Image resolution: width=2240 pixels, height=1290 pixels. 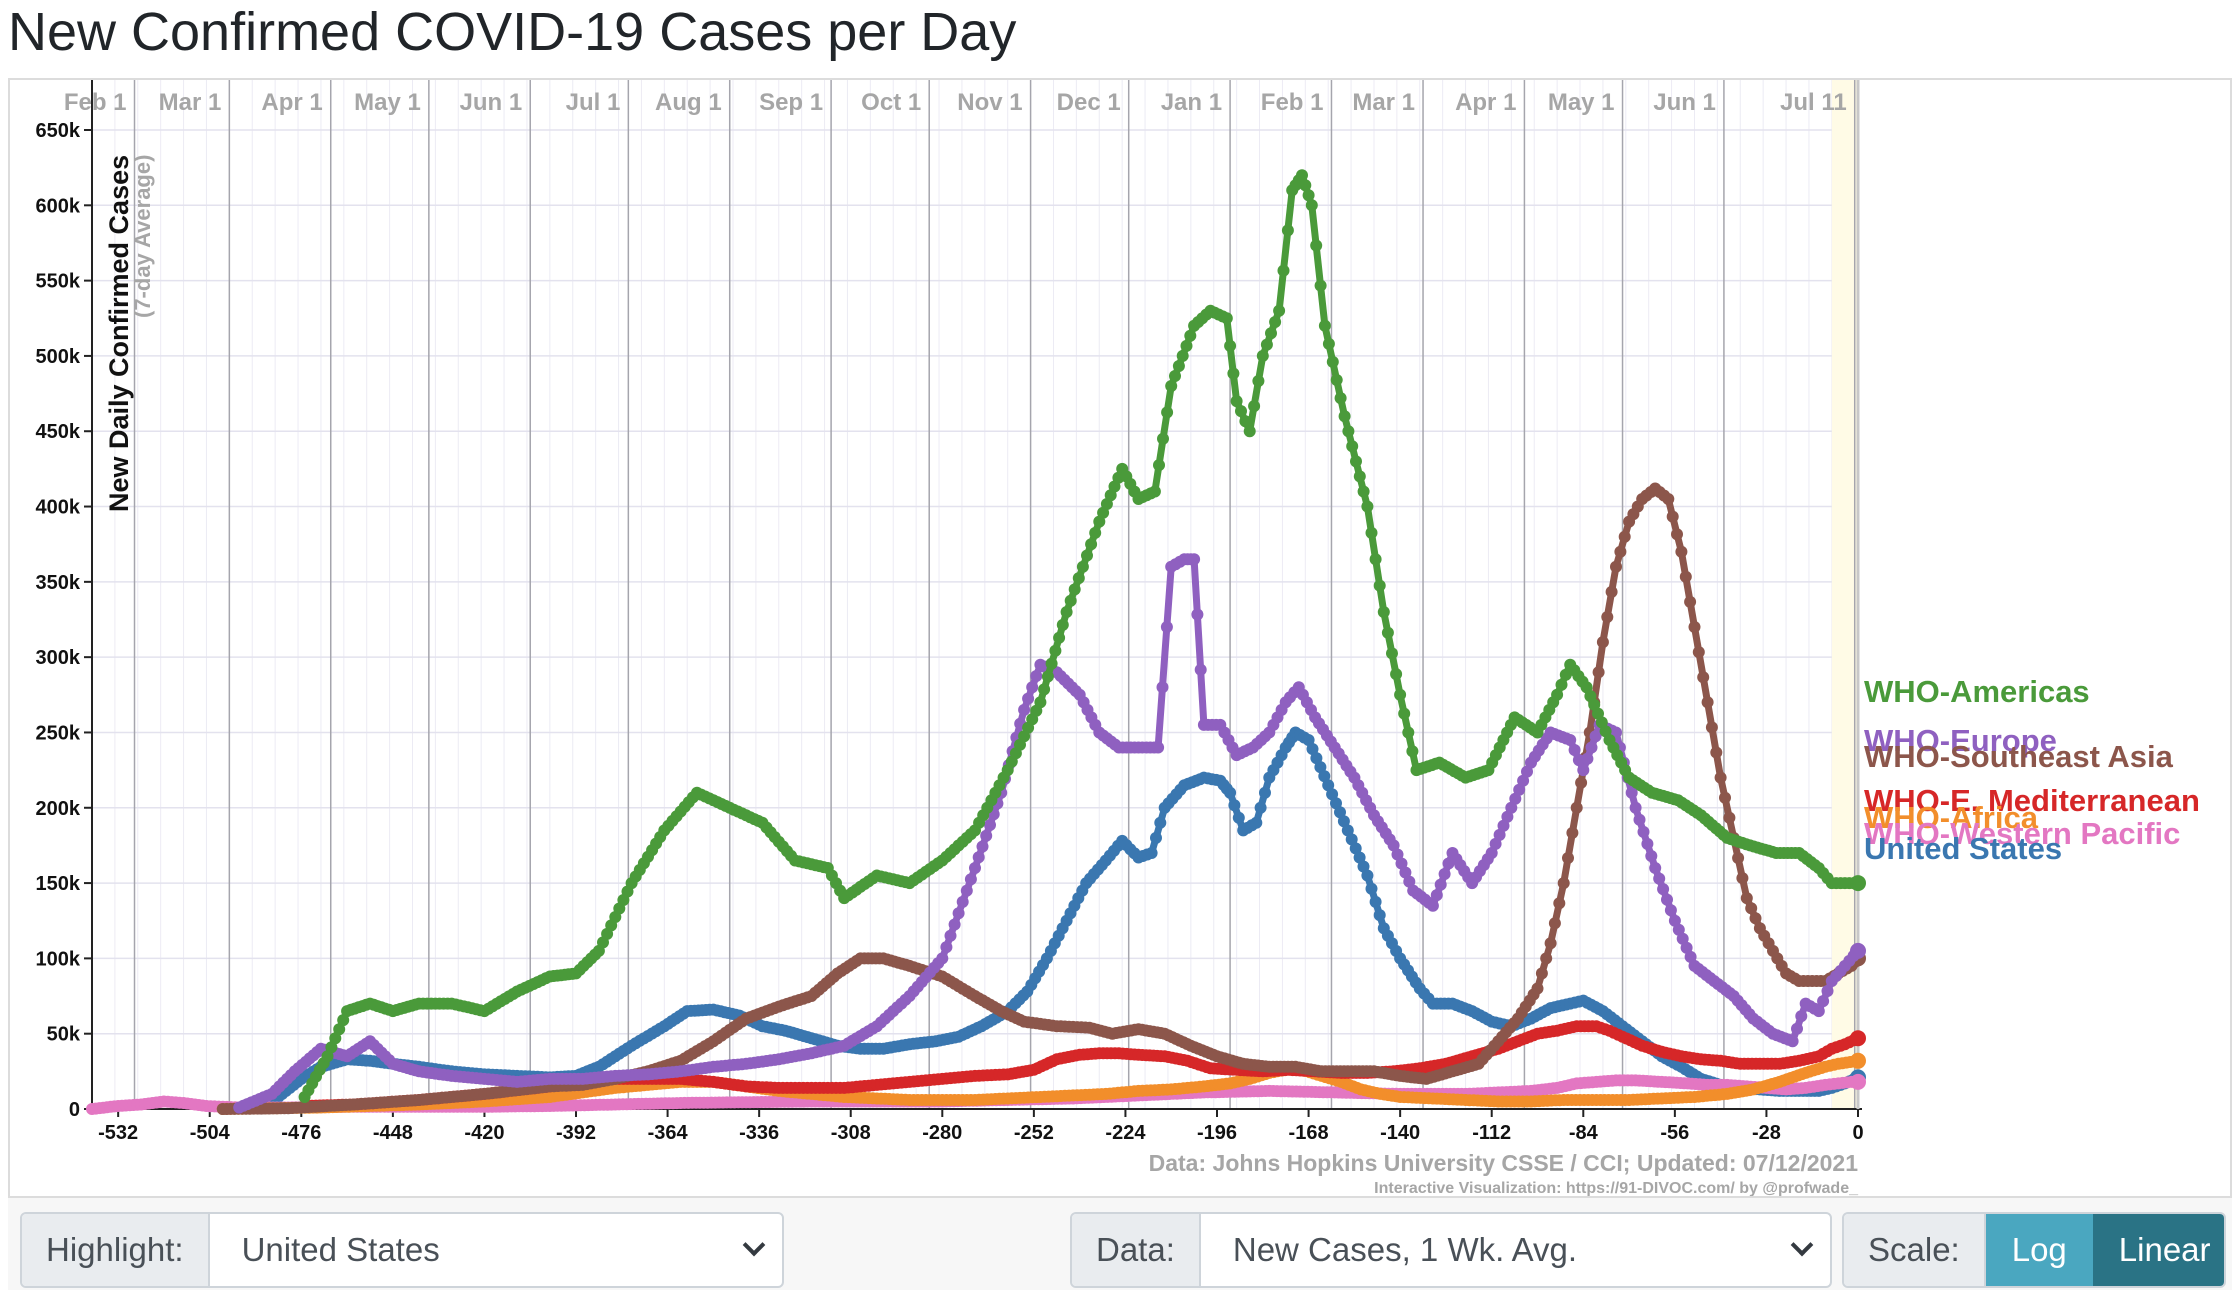 What do you see at coordinates (1125, 1133) in the screenshot?
I see `x-tick-label: -224` at bounding box center [1125, 1133].